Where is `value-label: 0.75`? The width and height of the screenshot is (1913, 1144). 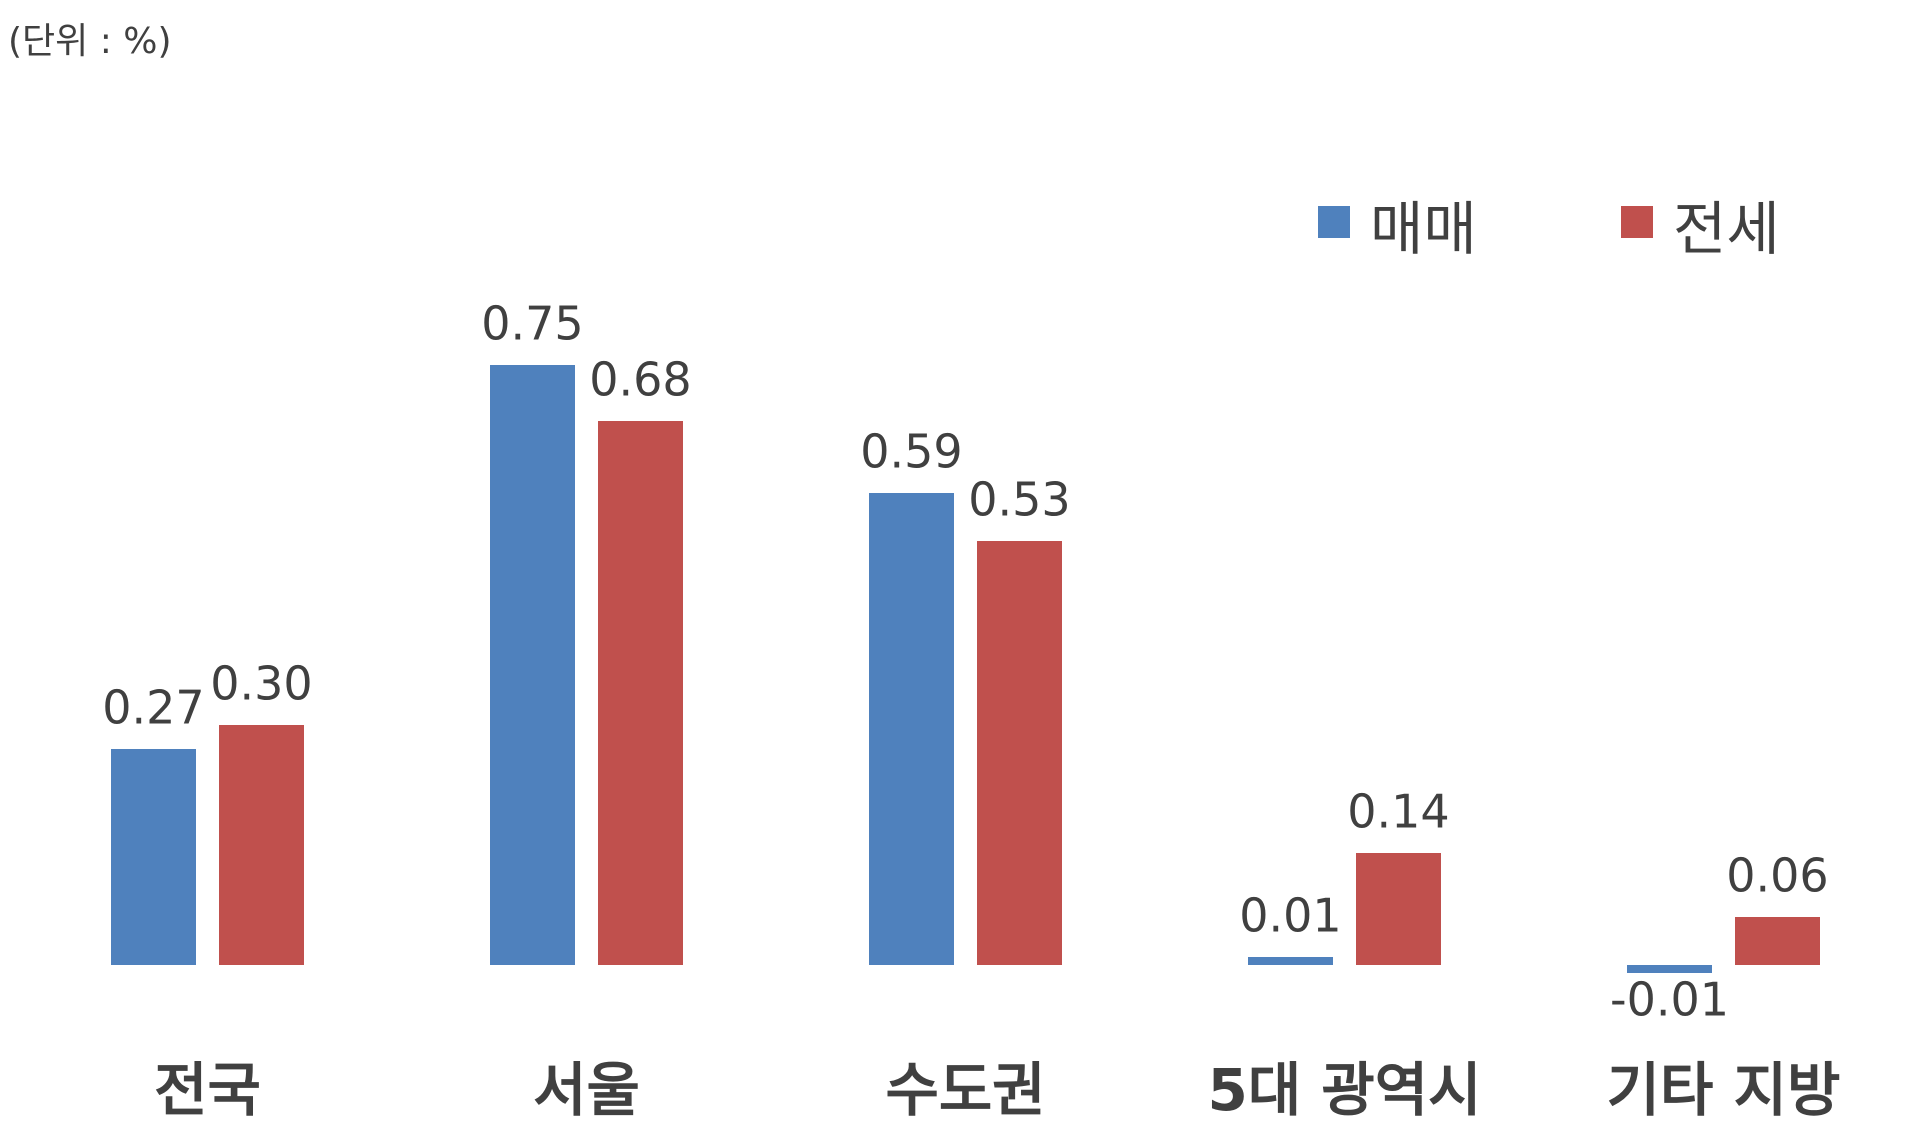 value-label: 0.75 is located at coordinates (532, 324).